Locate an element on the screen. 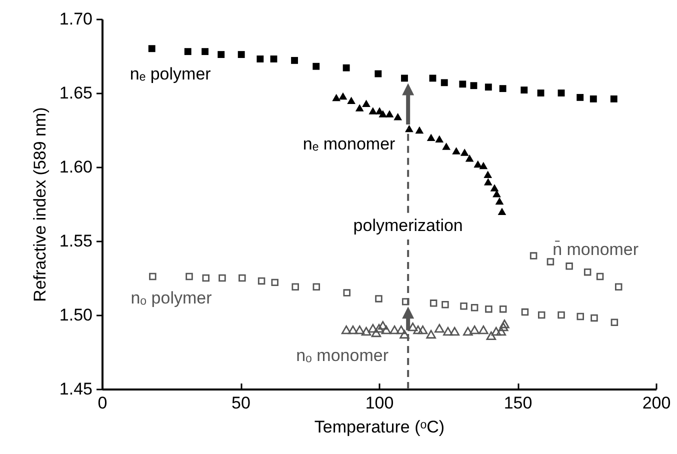 The width and height of the screenshot is (677, 454). series-label: n̄ monomer is located at coordinates (595, 249).